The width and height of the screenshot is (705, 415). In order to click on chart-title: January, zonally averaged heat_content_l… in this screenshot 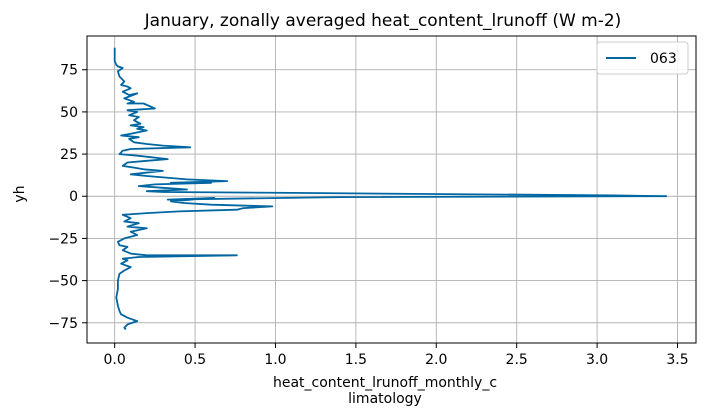, I will do `click(383, 21)`.